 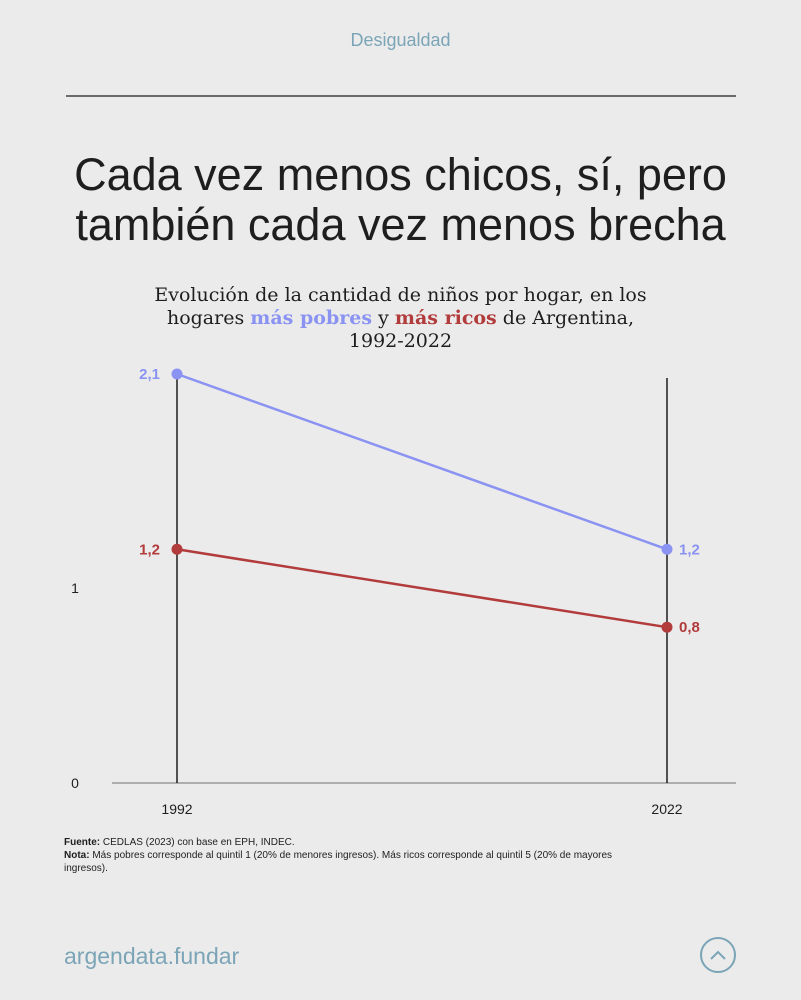 I want to click on subtitle-poor-highlight: más pobres, so click(x=311, y=318).